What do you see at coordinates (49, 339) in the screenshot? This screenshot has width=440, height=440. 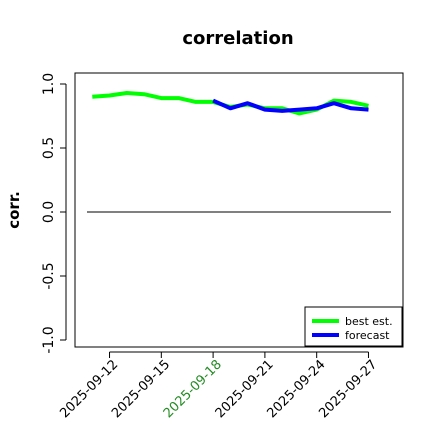 I see `y-tick-label: -1.0` at bounding box center [49, 339].